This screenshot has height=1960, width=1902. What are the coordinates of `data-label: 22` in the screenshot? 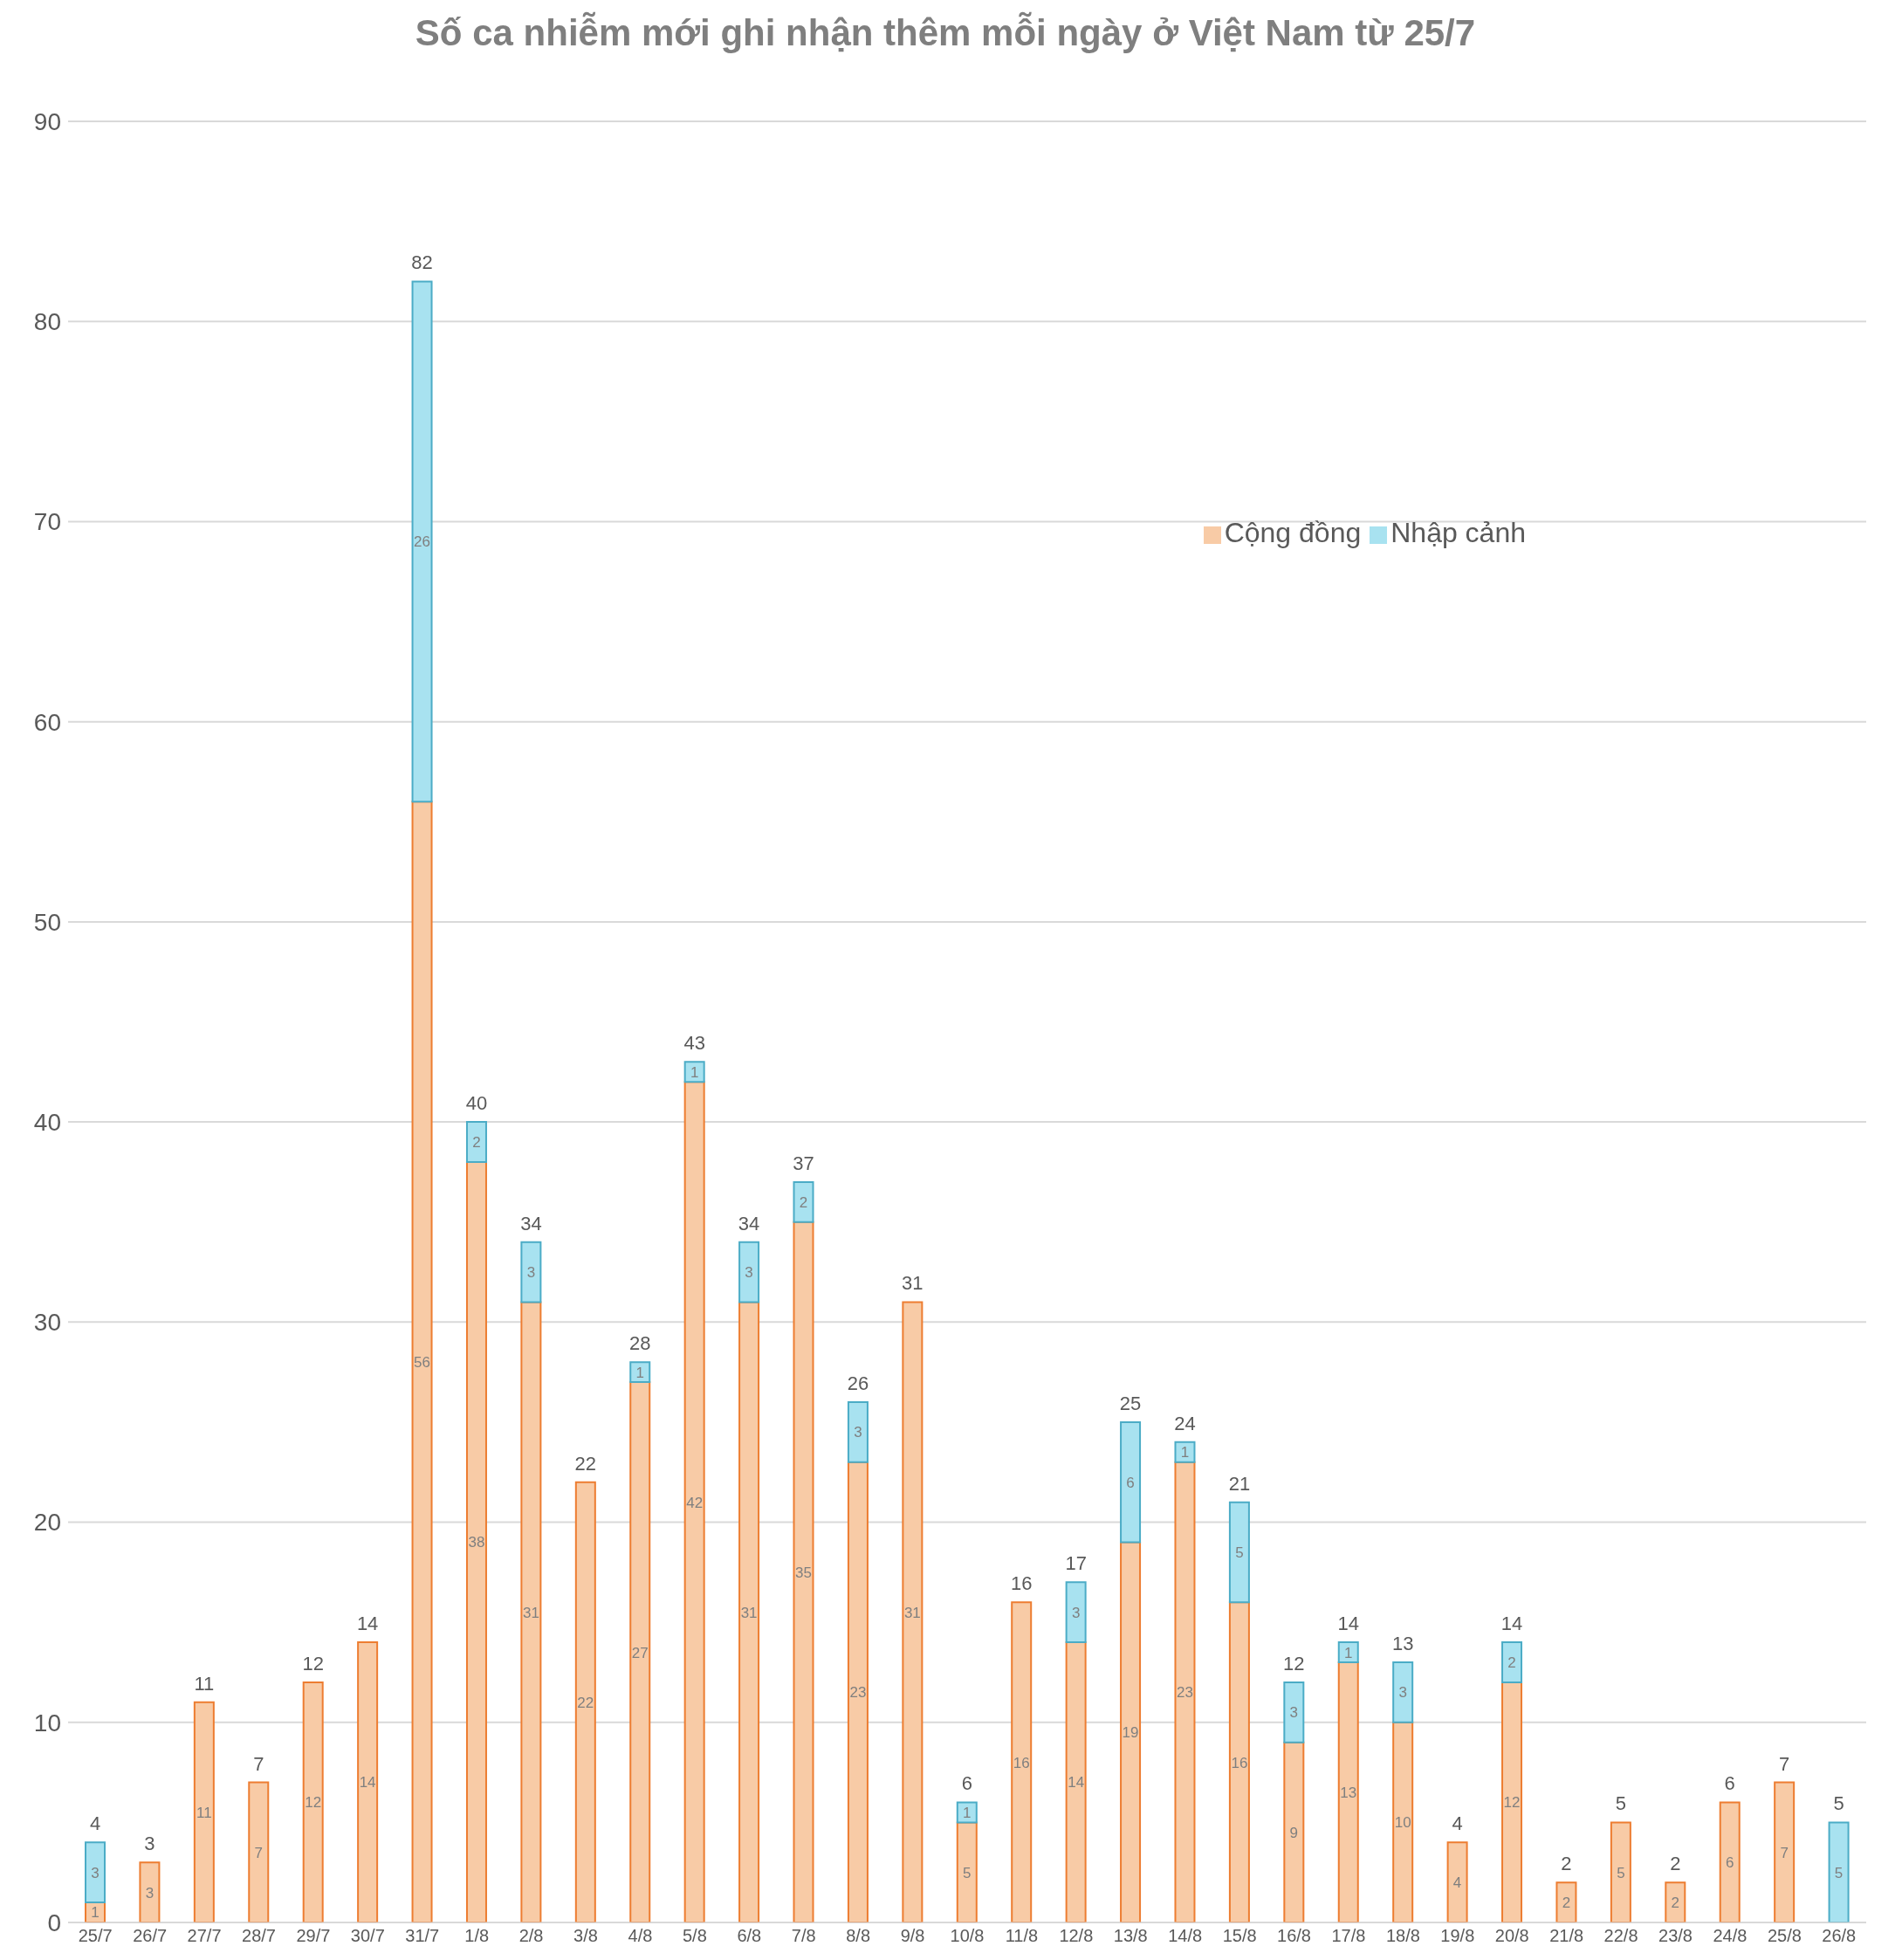 It's located at (585, 1702).